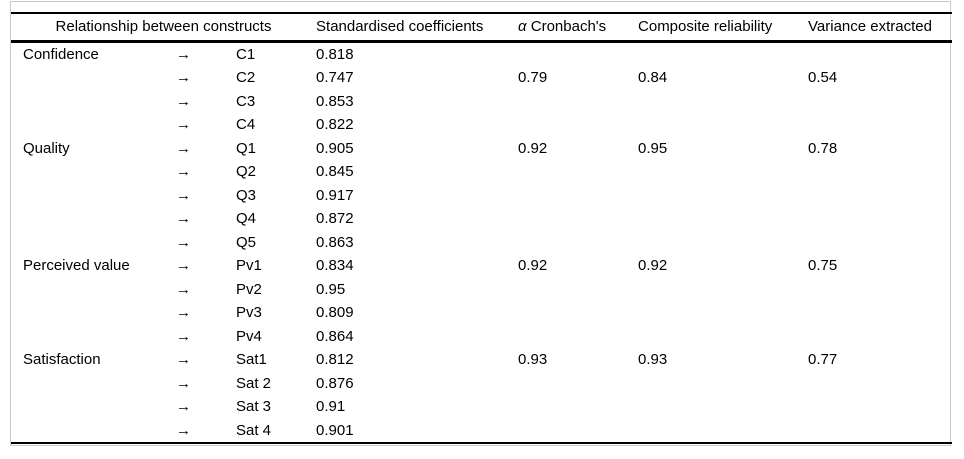 The width and height of the screenshot is (964, 459). What do you see at coordinates (481, 125) in the screenshot?
I see `table-row: → C4 0.822` at bounding box center [481, 125].